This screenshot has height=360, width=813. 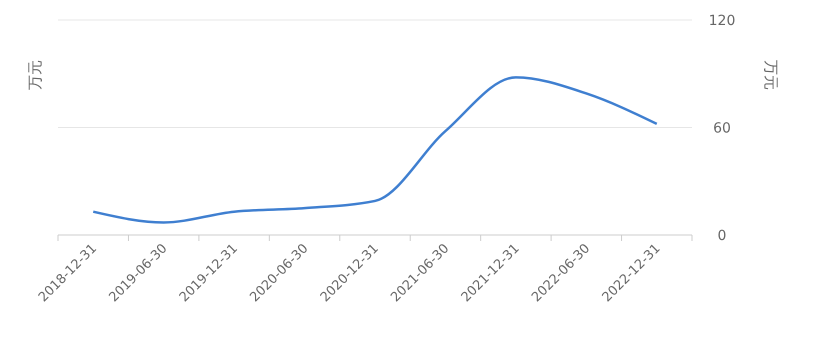 I want to click on y2-axis-title: 万元, so click(x=771, y=75).